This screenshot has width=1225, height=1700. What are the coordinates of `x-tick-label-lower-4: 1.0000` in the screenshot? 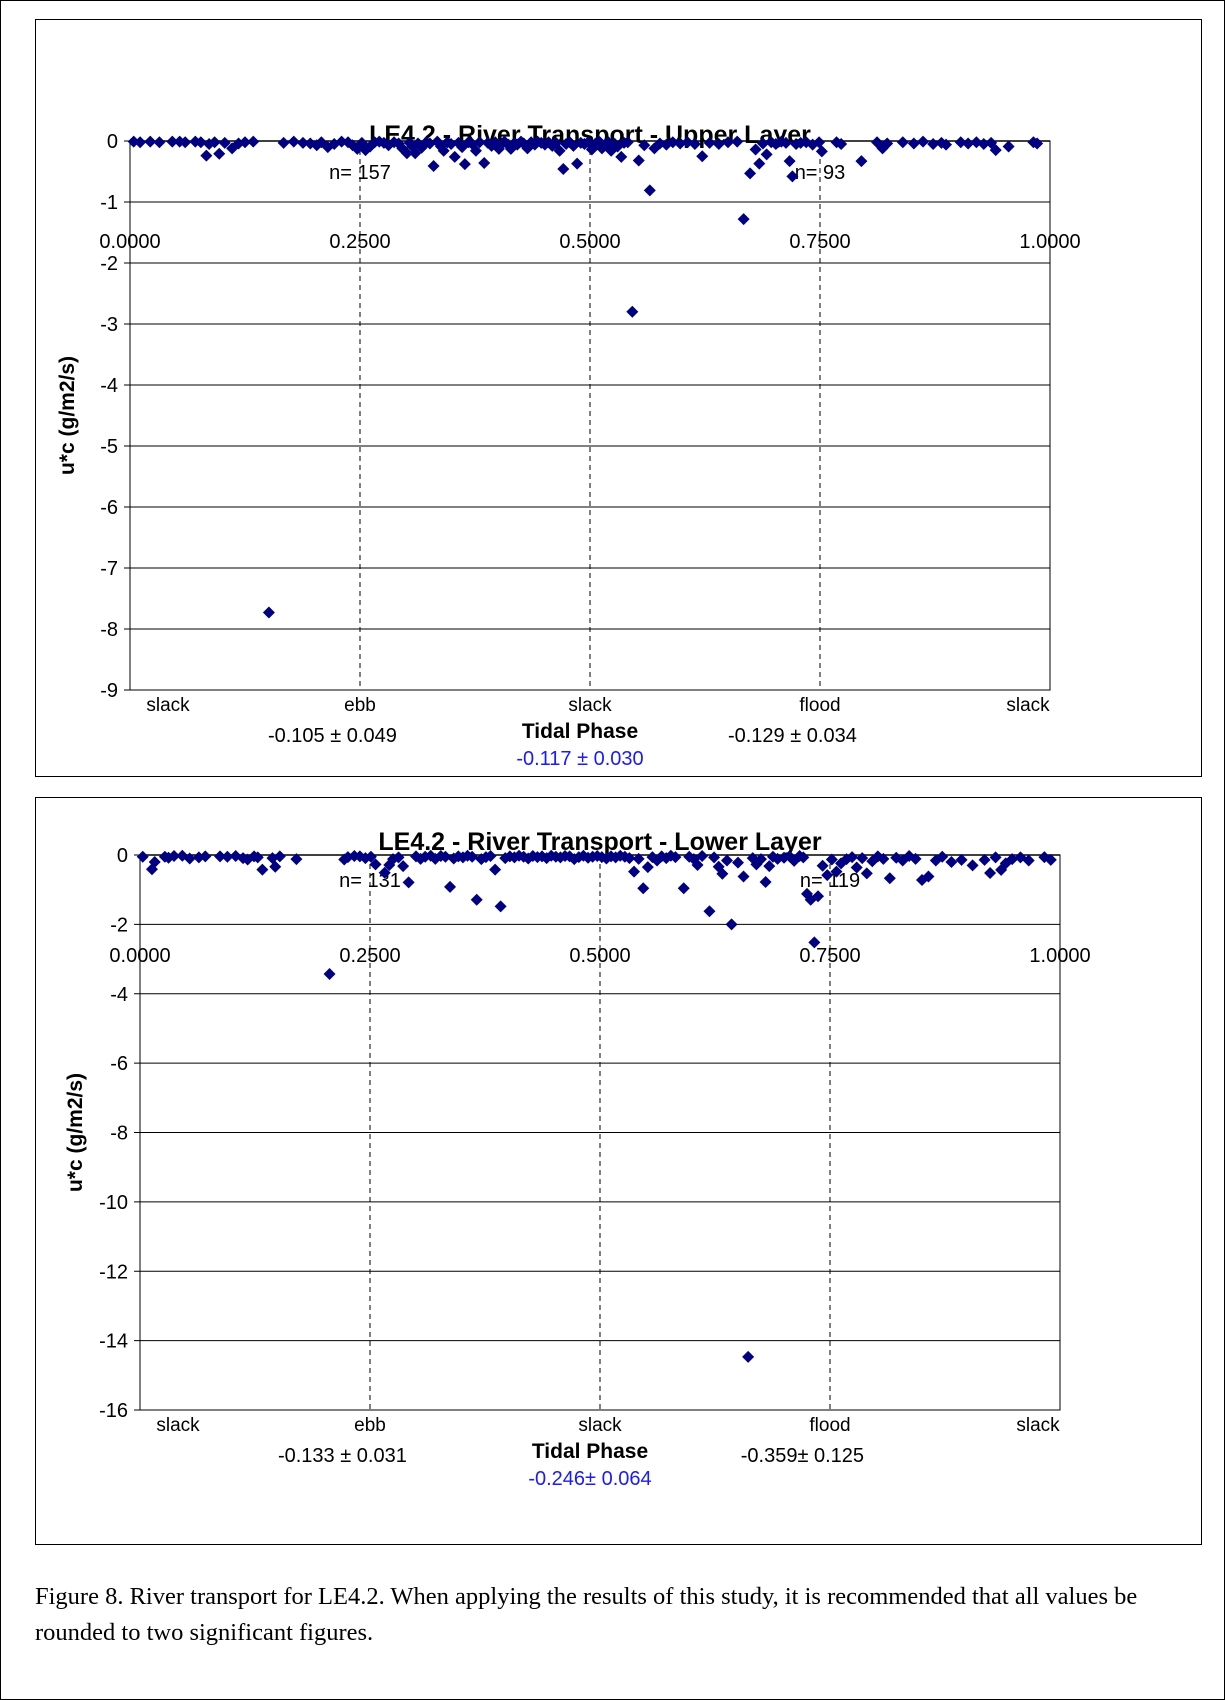 It's located at (1059, 956).